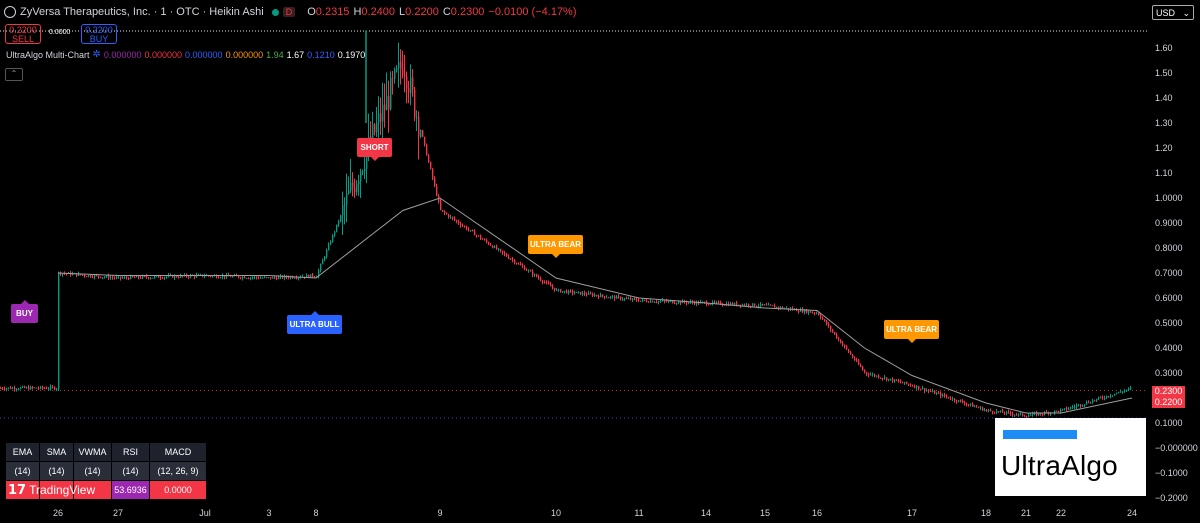  What do you see at coordinates (99, 30) in the screenshot?
I see `buy-price: 0.2200` at bounding box center [99, 30].